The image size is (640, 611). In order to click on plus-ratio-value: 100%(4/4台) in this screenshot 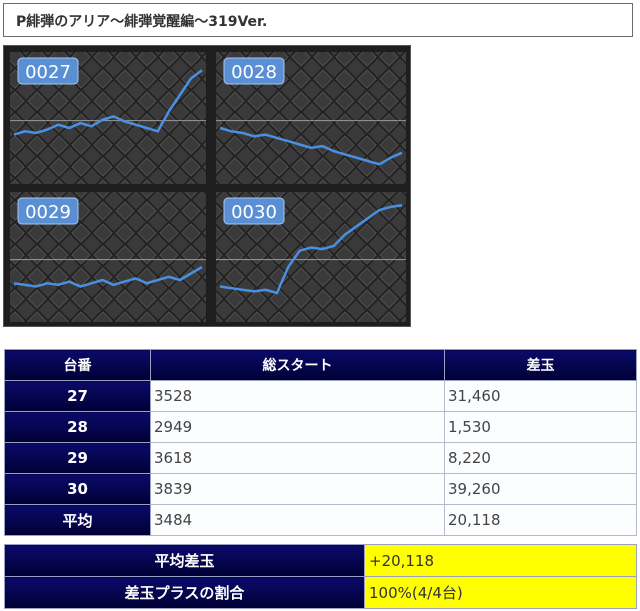, I will do `click(500, 592)`.